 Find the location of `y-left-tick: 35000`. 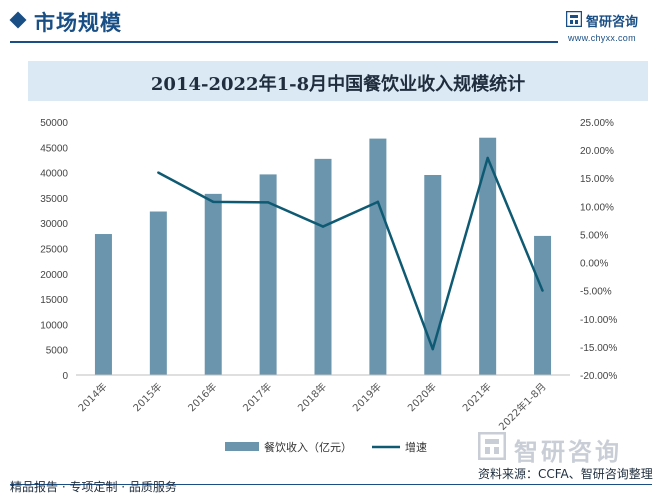

y-left-tick: 35000 is located at coordinates (54, 199).